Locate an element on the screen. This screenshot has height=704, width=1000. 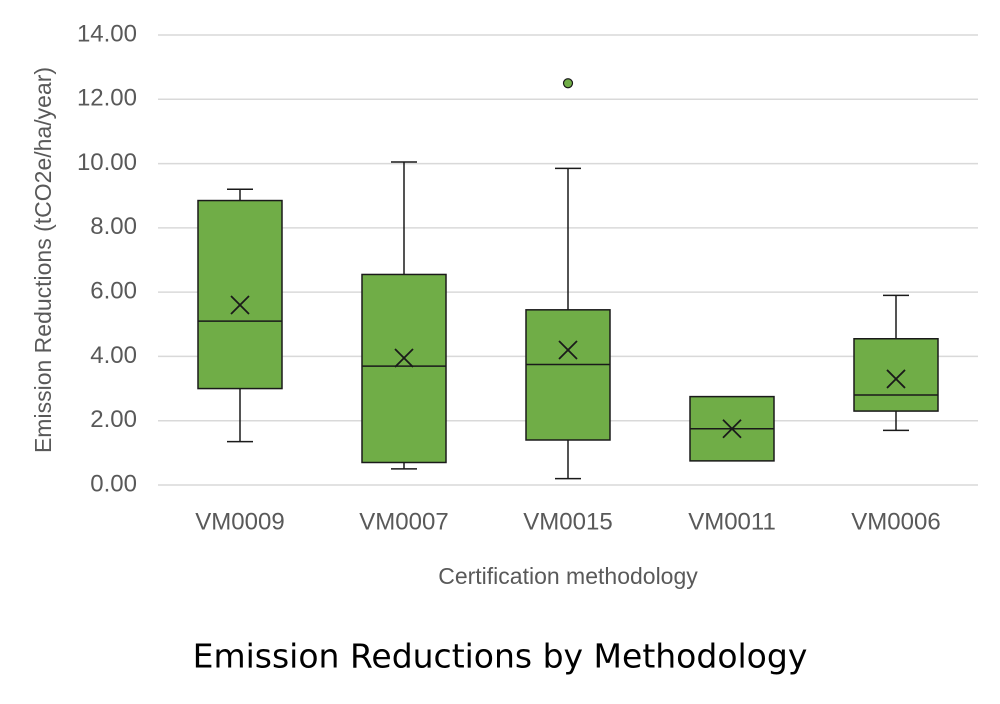
box-group-vm0011 is located at coordinates (732, 428).